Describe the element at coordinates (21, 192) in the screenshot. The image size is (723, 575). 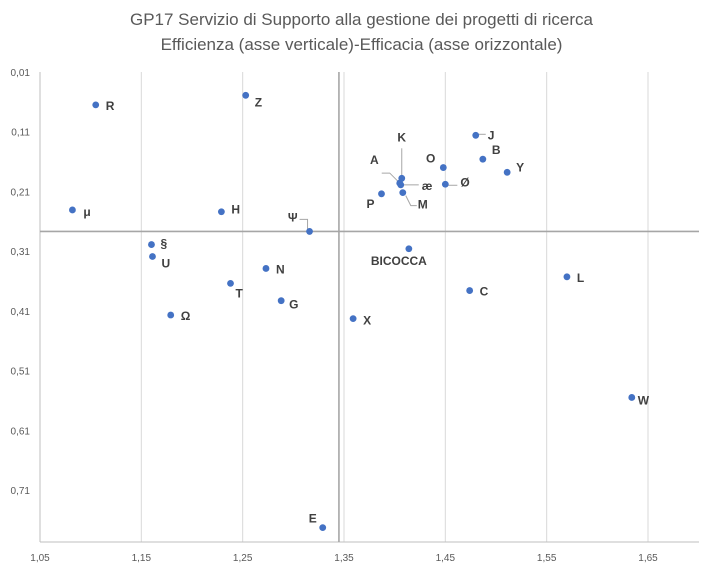
I see `y-tick-label: 0,21` at that location.